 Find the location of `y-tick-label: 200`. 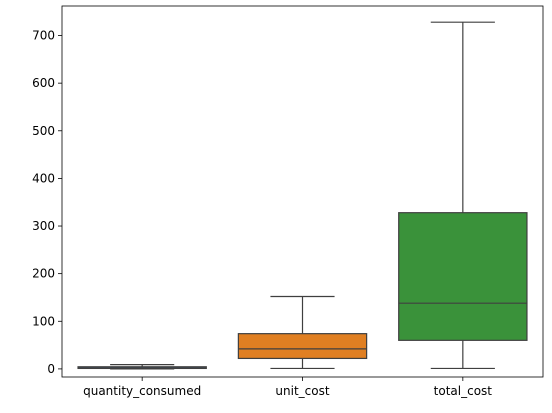

y-tick-label: 200 is located at coordinates (43, 274).